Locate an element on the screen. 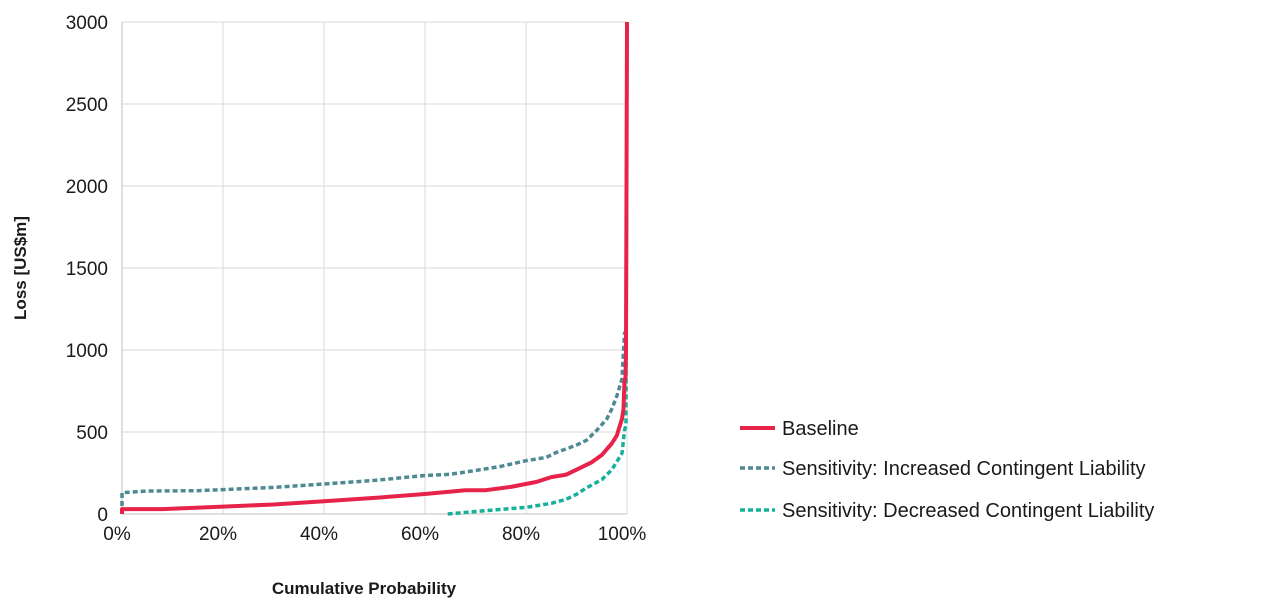 This screenshot has width=1265, height=604. x-tick-label: 40% is located at coordinates (319, 534).